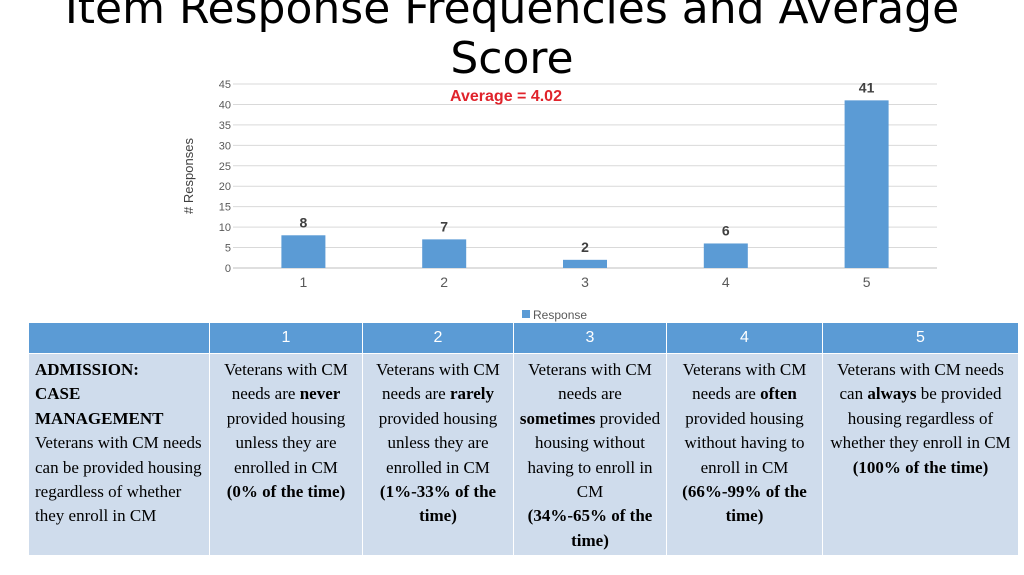 The width and height of the screenshot is (1024, 575). I want to click on data-label: 8, so click(304, 222).